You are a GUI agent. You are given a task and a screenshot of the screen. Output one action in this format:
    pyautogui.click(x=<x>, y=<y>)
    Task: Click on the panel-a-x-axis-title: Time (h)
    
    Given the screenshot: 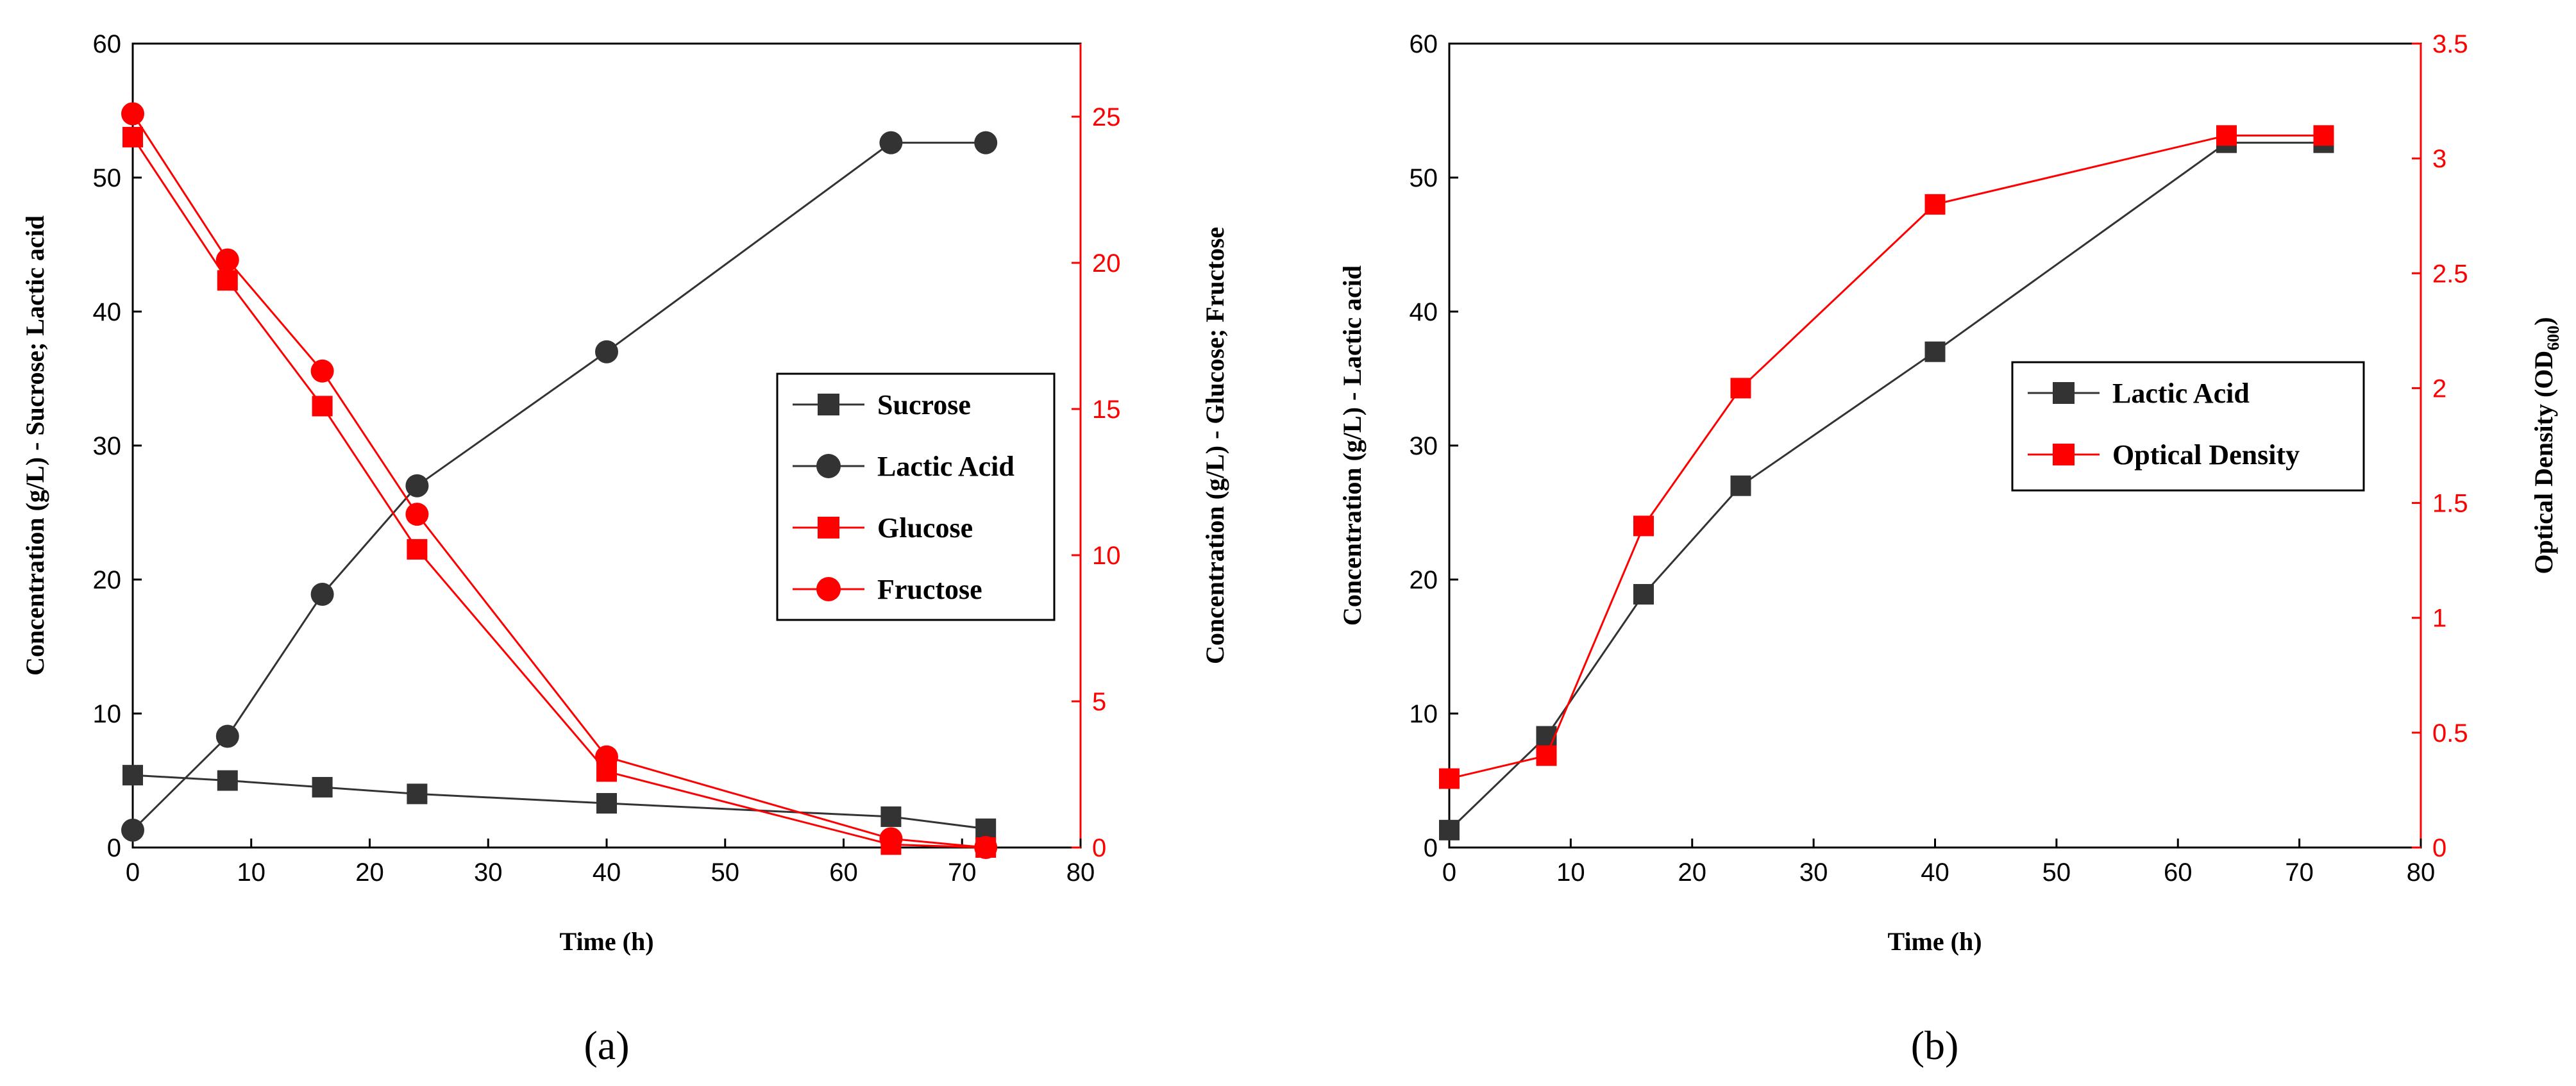 What is the action you would take?
    pyautogui.click(x=606, y=941)
    